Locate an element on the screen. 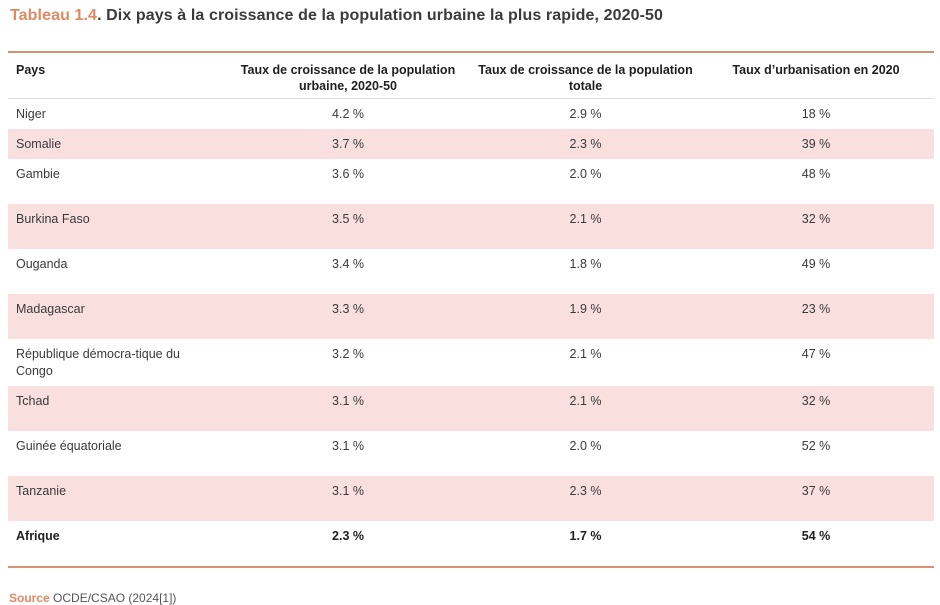  urbanization-rate-cell: 49 % is located at coordinates (816, 263).